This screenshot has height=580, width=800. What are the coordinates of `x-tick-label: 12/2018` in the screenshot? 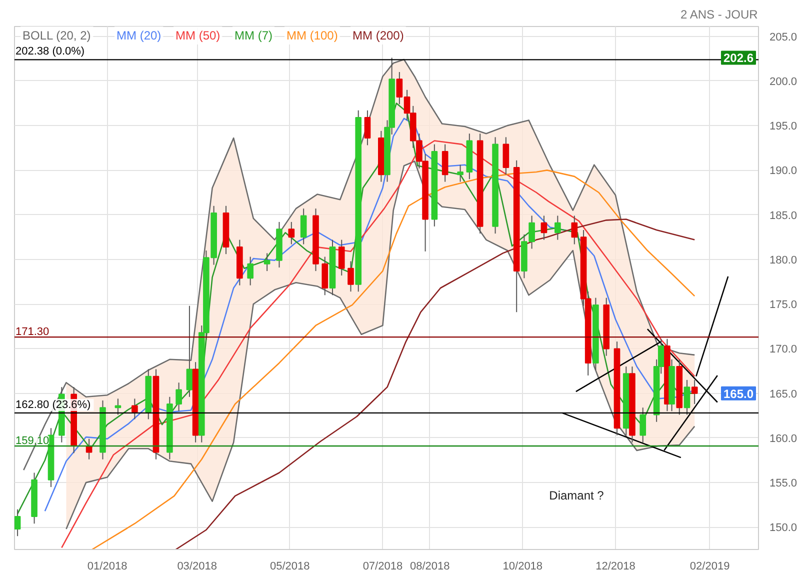 It's located at (616, 566).